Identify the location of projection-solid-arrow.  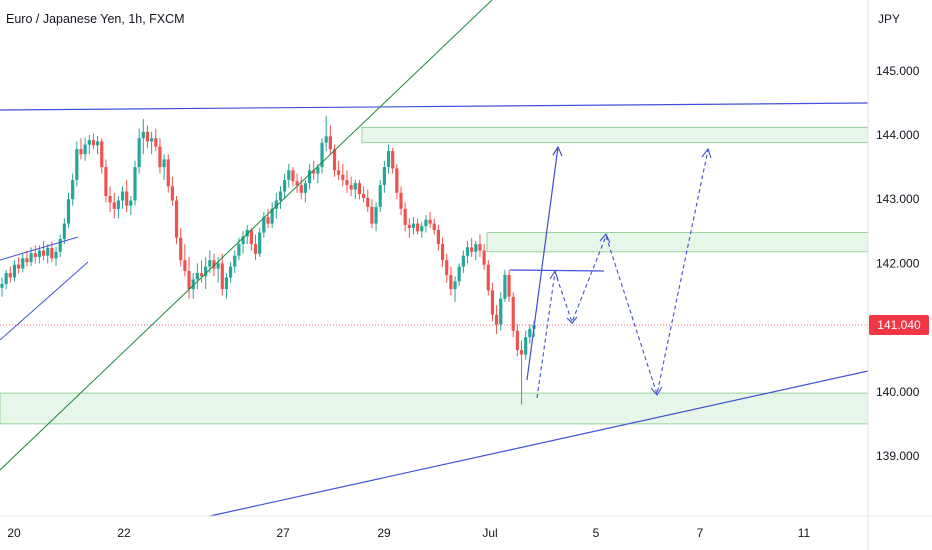
(544, 263).